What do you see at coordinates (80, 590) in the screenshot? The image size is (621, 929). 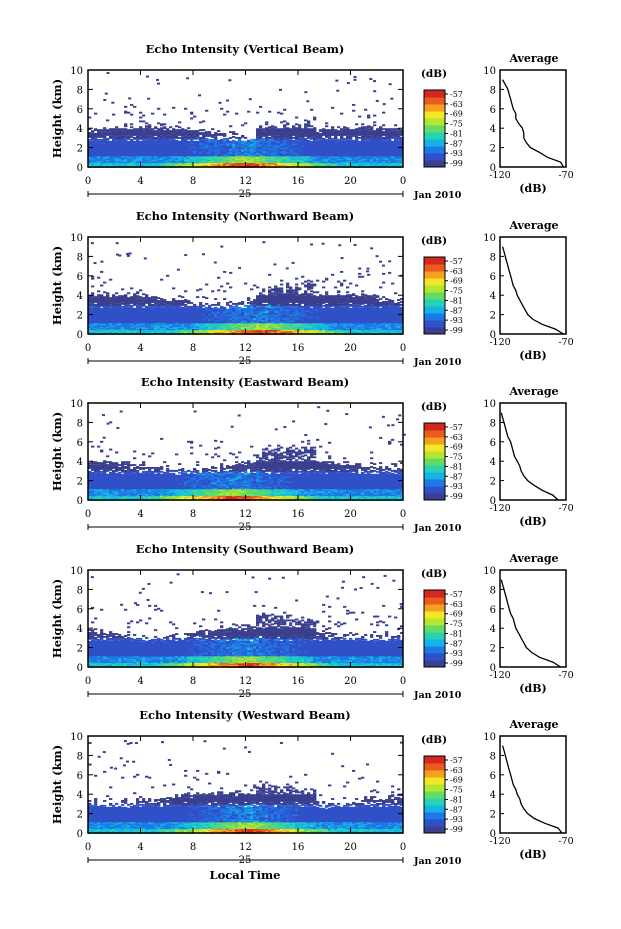 I see `y-tick-label: 8` at bounding box center [80, 590].